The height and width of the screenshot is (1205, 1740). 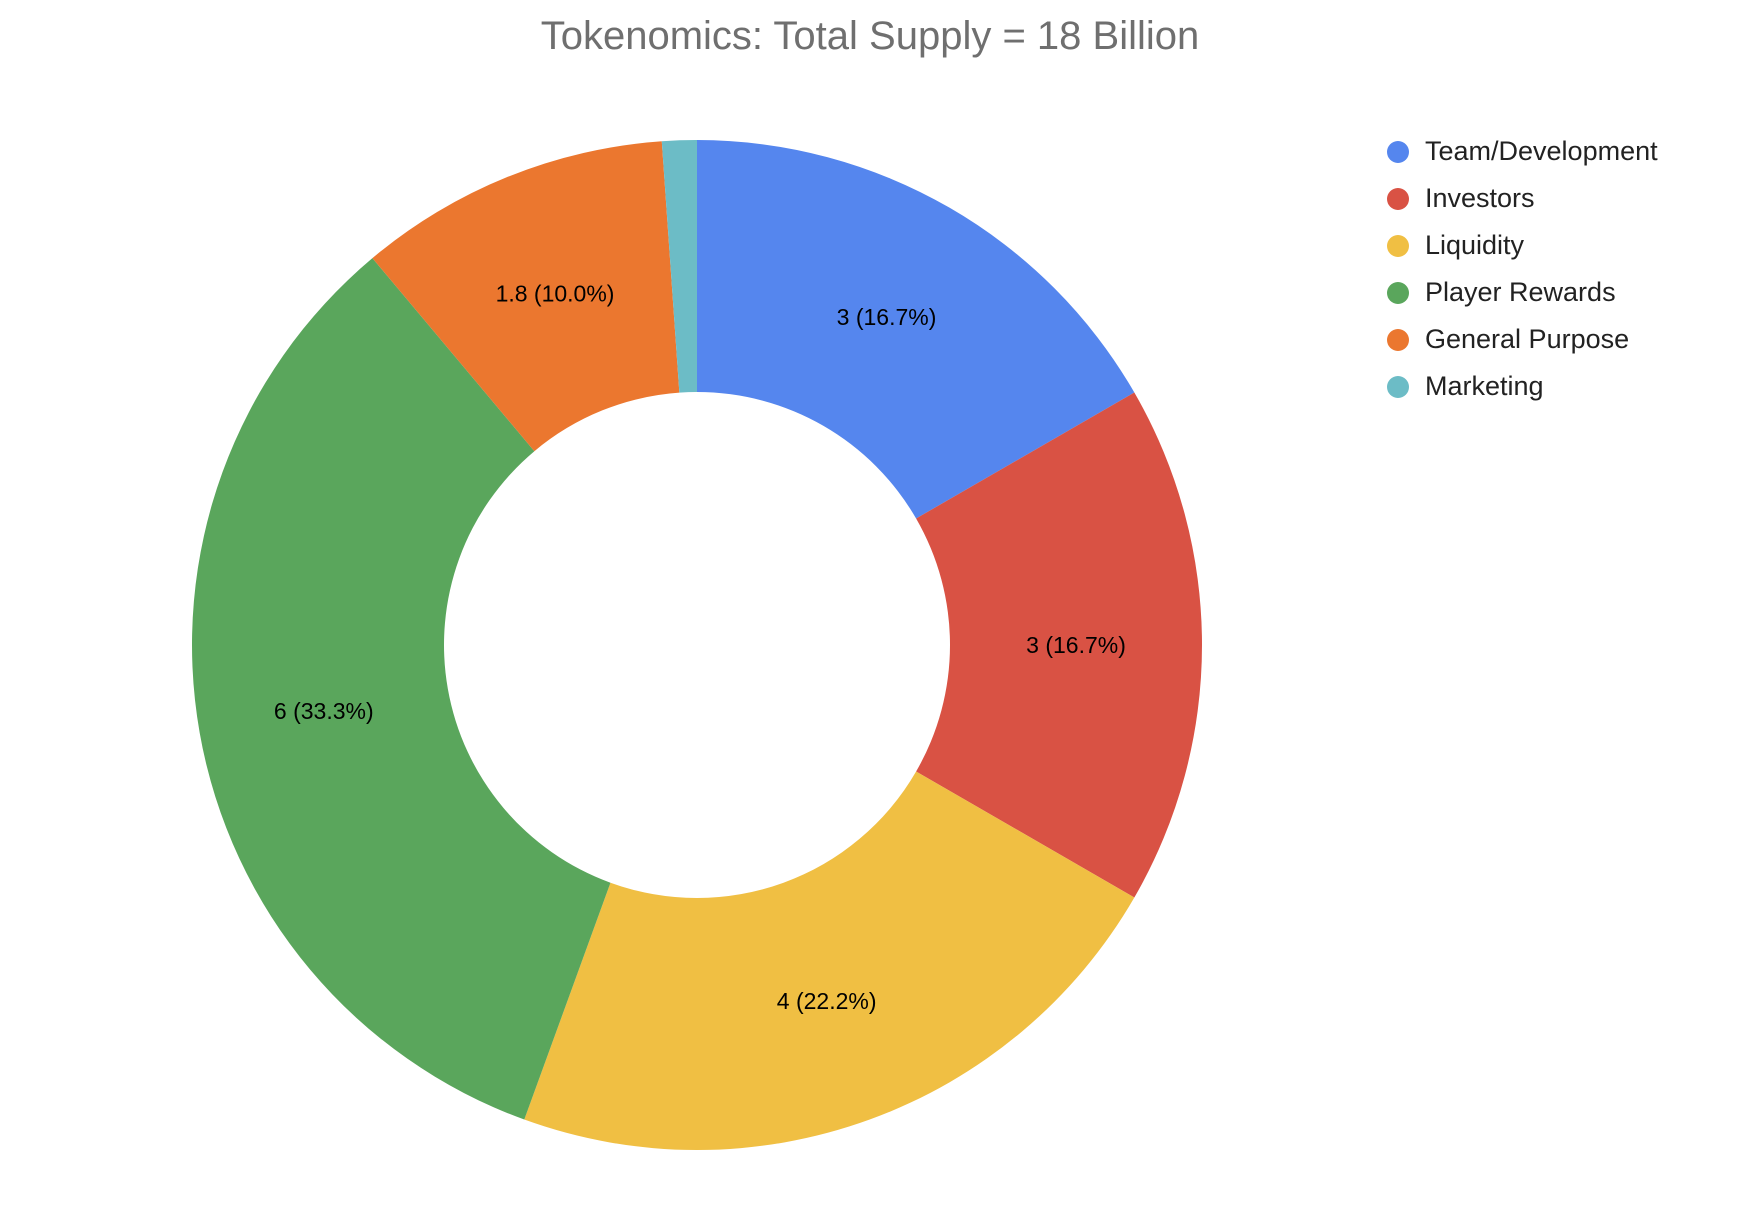 What do you see at coordinates (1541, 151) in the screenshot?
I see `legend-label: Team/Development` at bounding box center [1541, 151].